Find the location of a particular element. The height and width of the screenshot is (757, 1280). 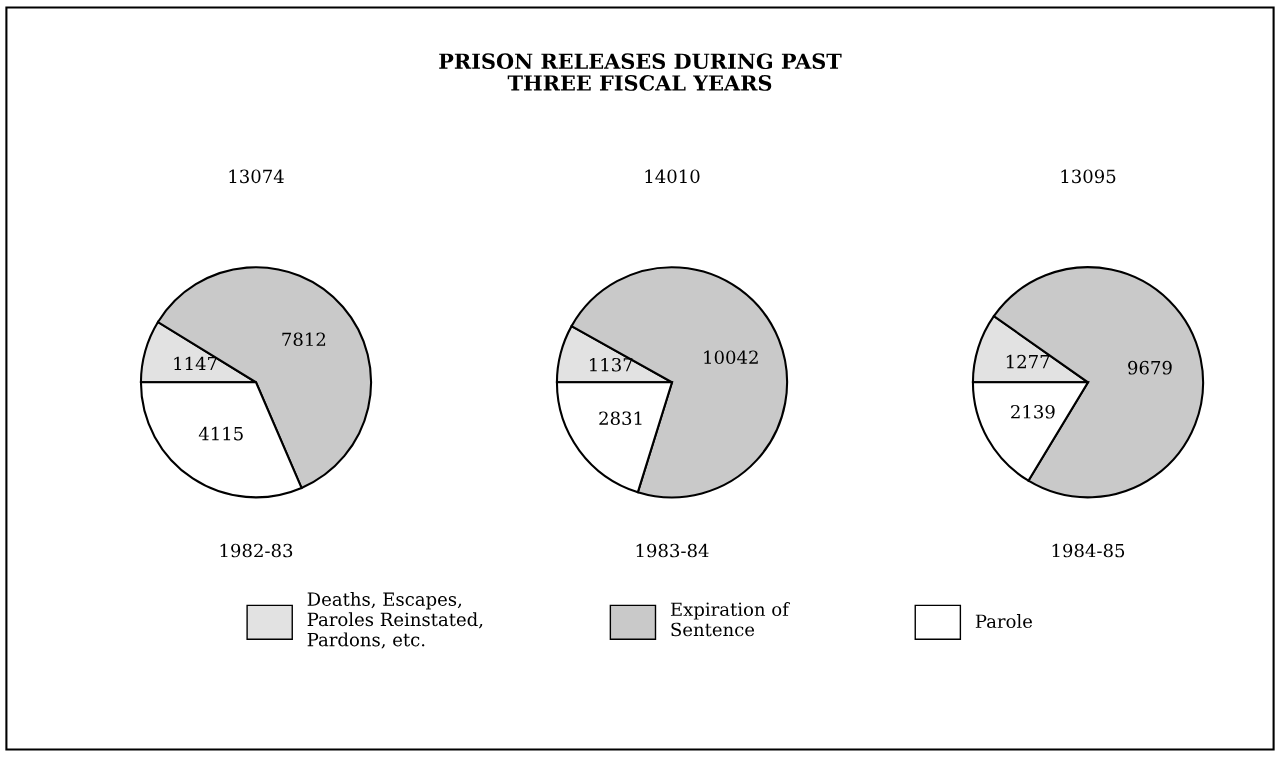

chart-title: 13074 is located at coordinates (256, 176).